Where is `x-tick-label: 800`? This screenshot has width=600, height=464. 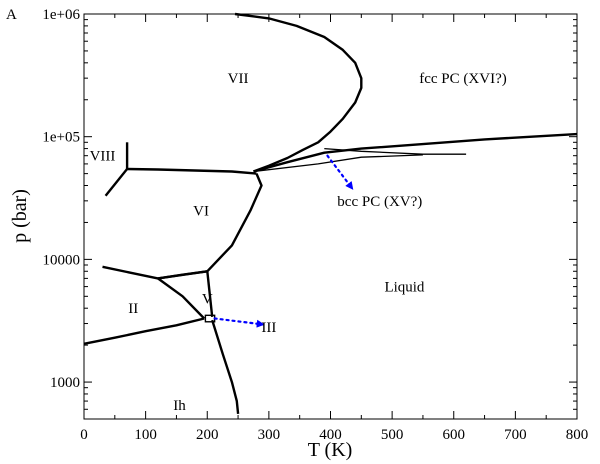
x-tick-label: 800 is located at coordinates (577, 435).